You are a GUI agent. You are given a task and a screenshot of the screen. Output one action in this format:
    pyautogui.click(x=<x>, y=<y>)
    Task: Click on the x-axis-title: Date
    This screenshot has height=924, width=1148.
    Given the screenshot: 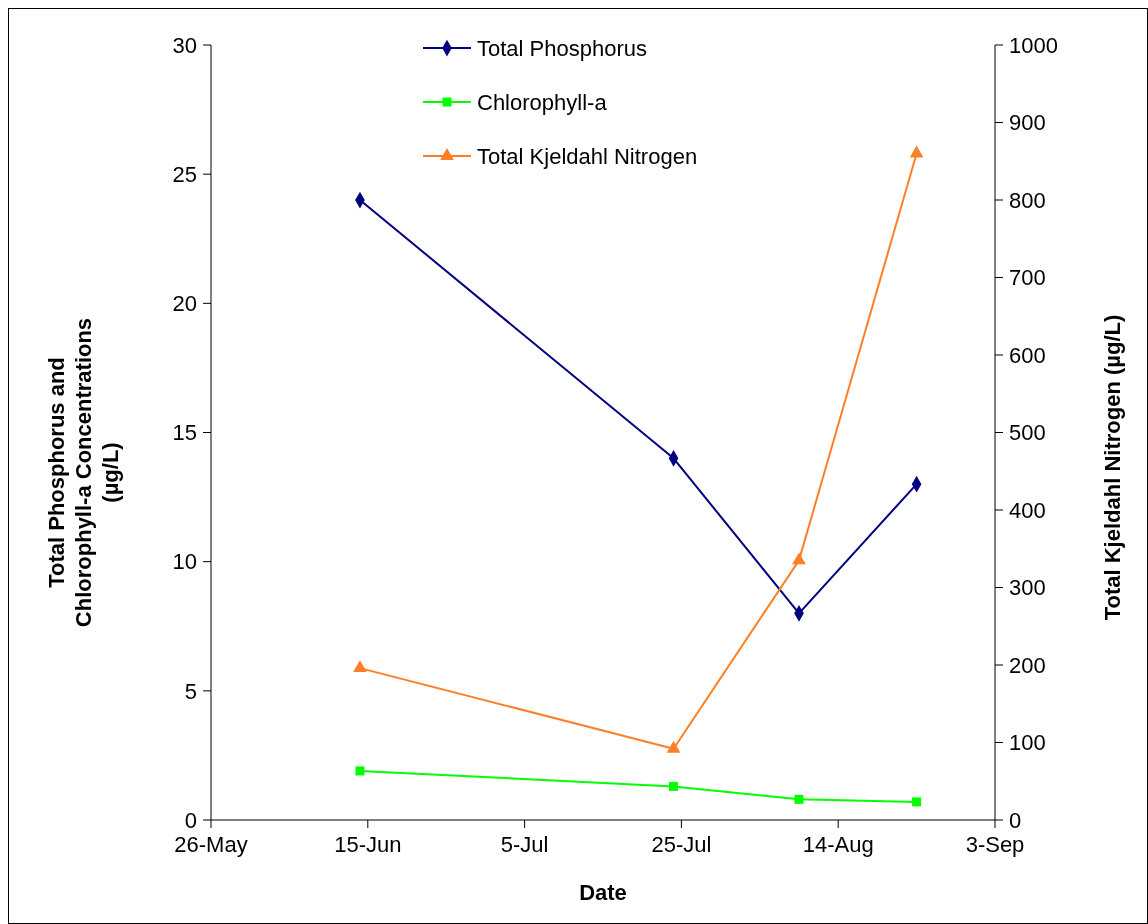 What is the action you would take?
    pyautogui.click(x=603, y=892)
    